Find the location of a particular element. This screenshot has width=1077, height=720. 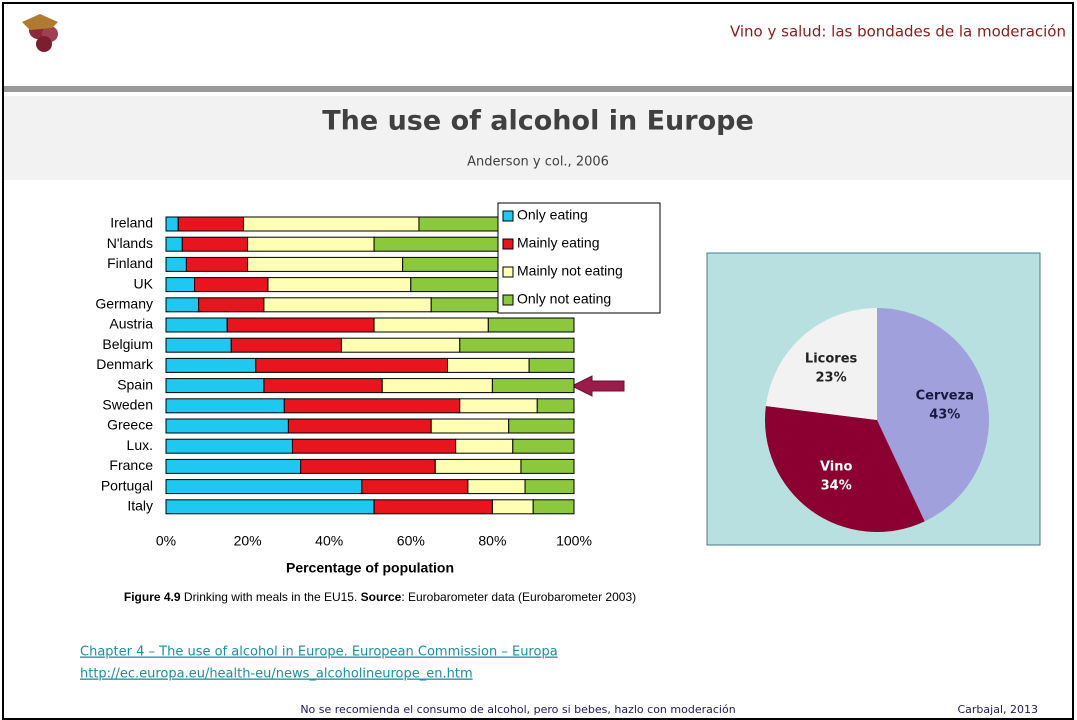

slide-subtitle: Anderson y col., 2006 is located at coordinates (538, 162).